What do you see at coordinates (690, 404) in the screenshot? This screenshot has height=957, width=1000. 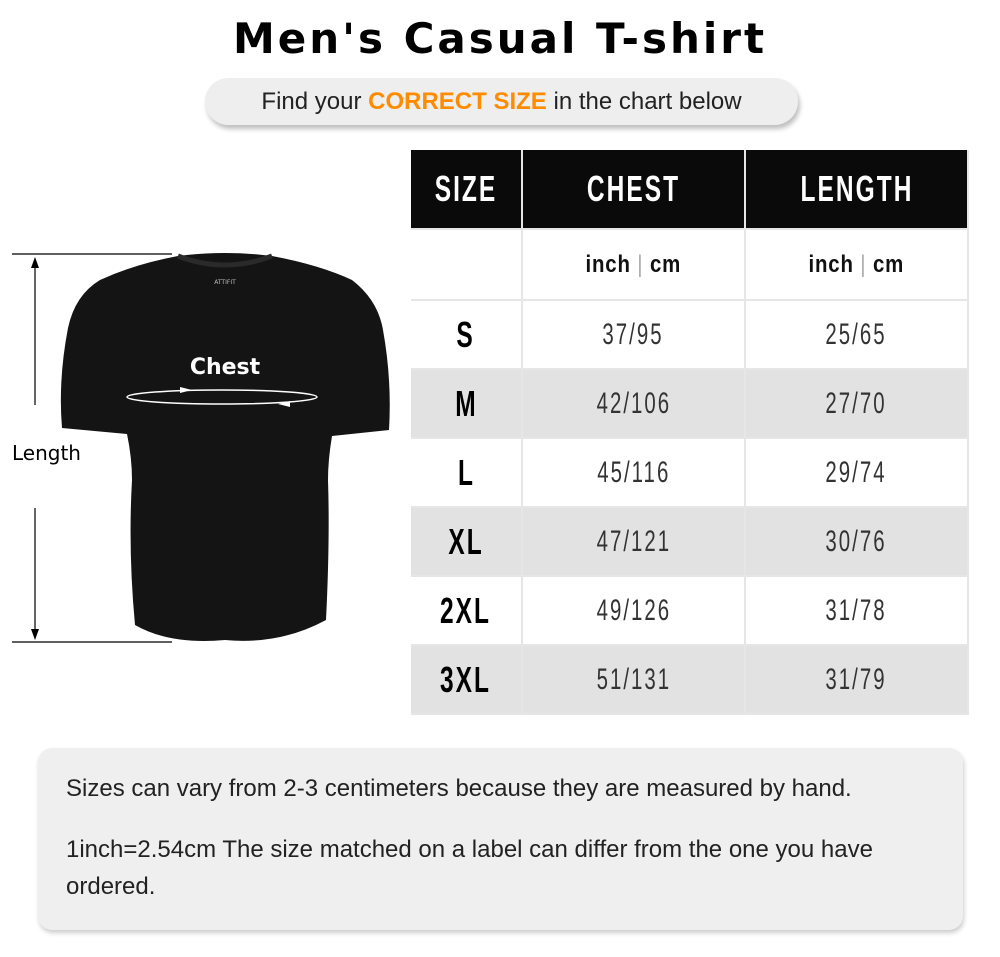 I see `table-row: M 42/106 27/70` at bounding box center [690, 404].